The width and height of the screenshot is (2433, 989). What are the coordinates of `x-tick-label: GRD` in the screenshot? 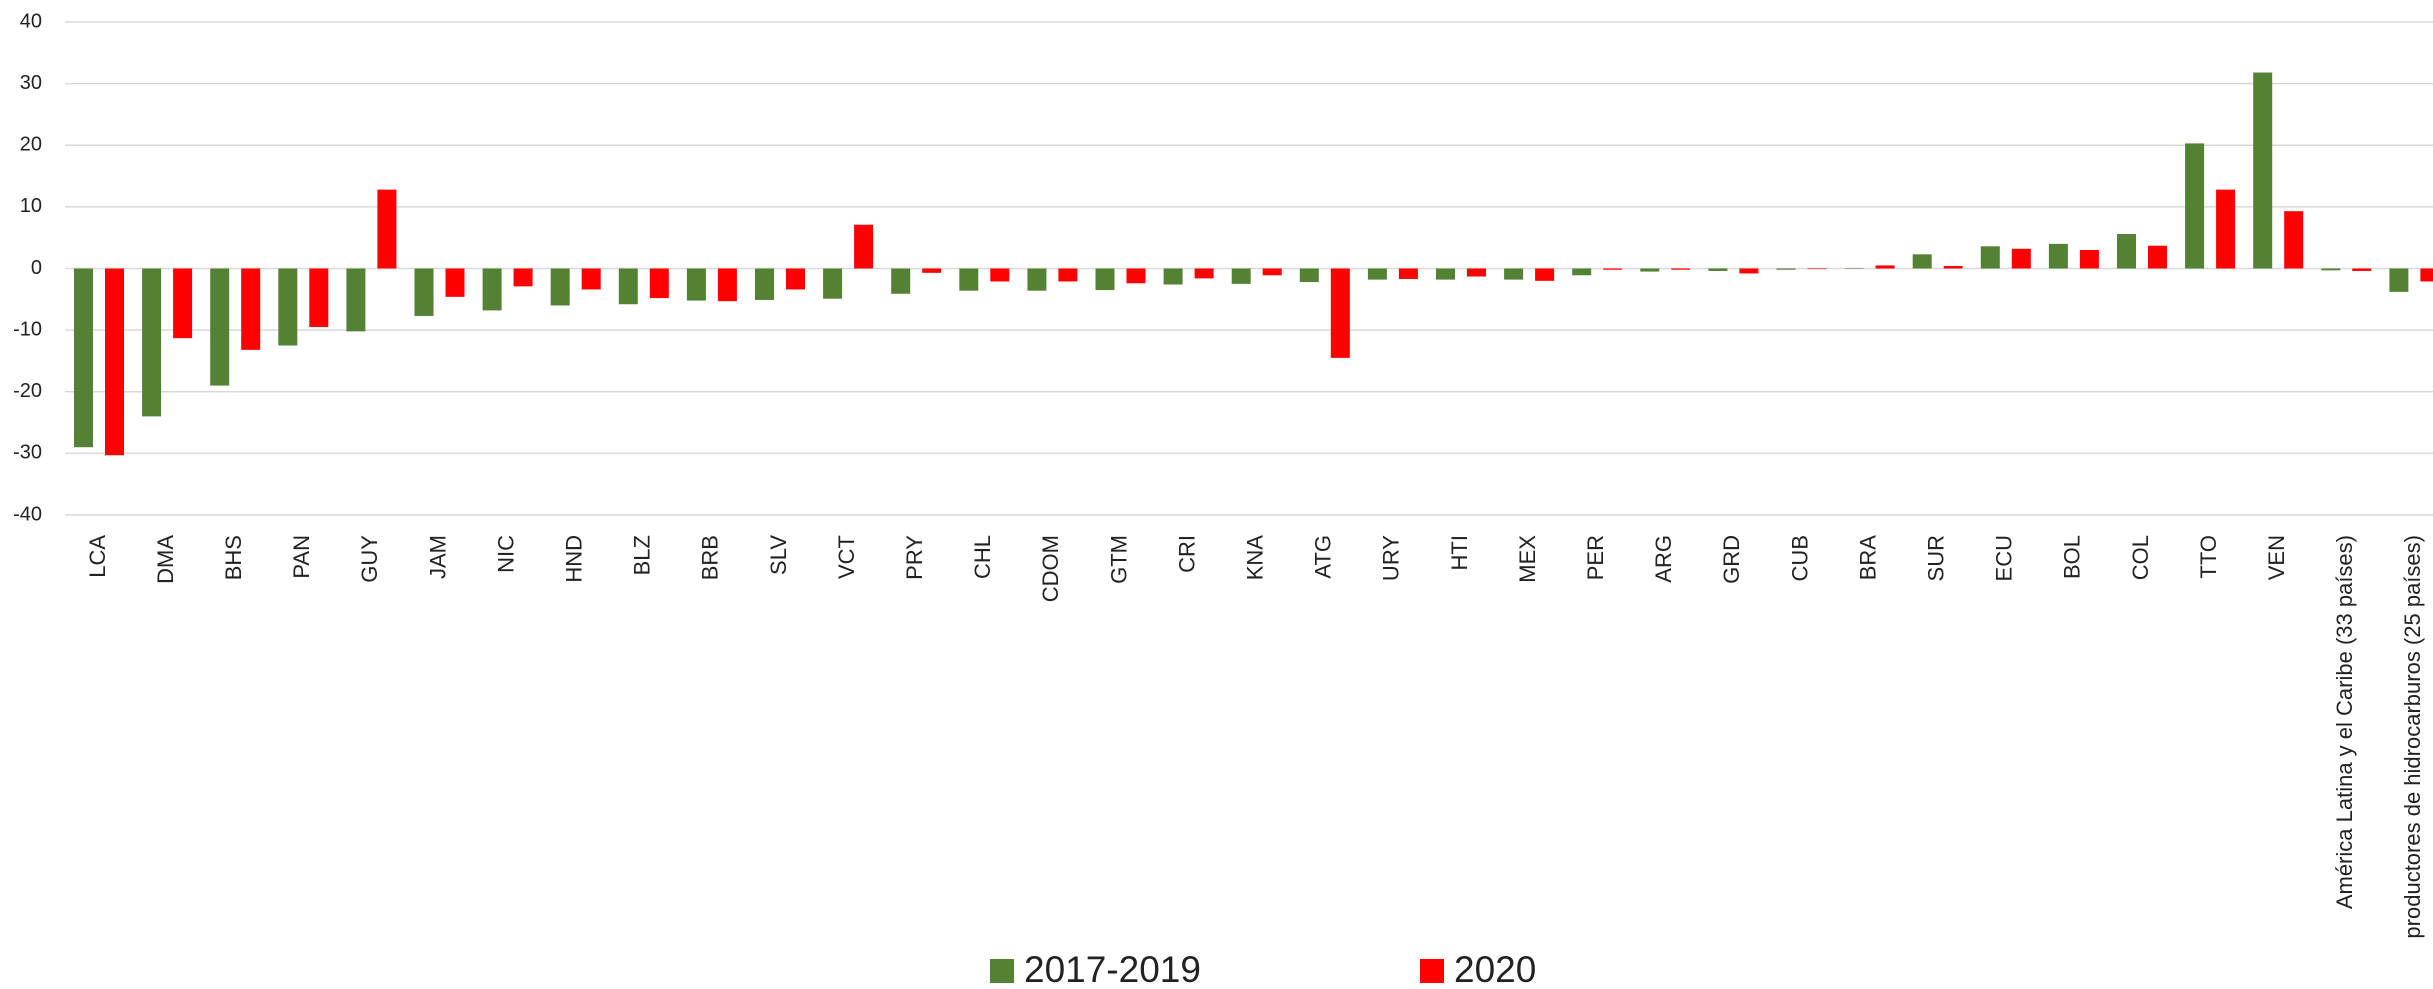 It's located at (1731, 559).